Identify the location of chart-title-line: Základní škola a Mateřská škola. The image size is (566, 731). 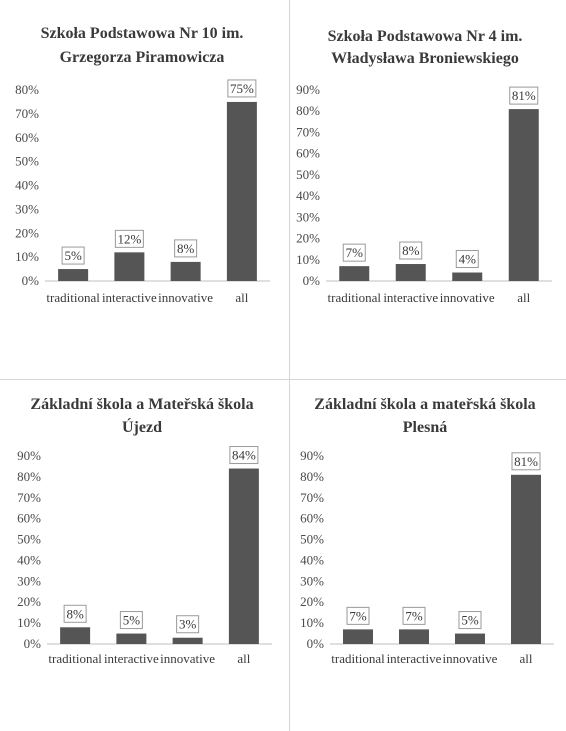
(141, 404).